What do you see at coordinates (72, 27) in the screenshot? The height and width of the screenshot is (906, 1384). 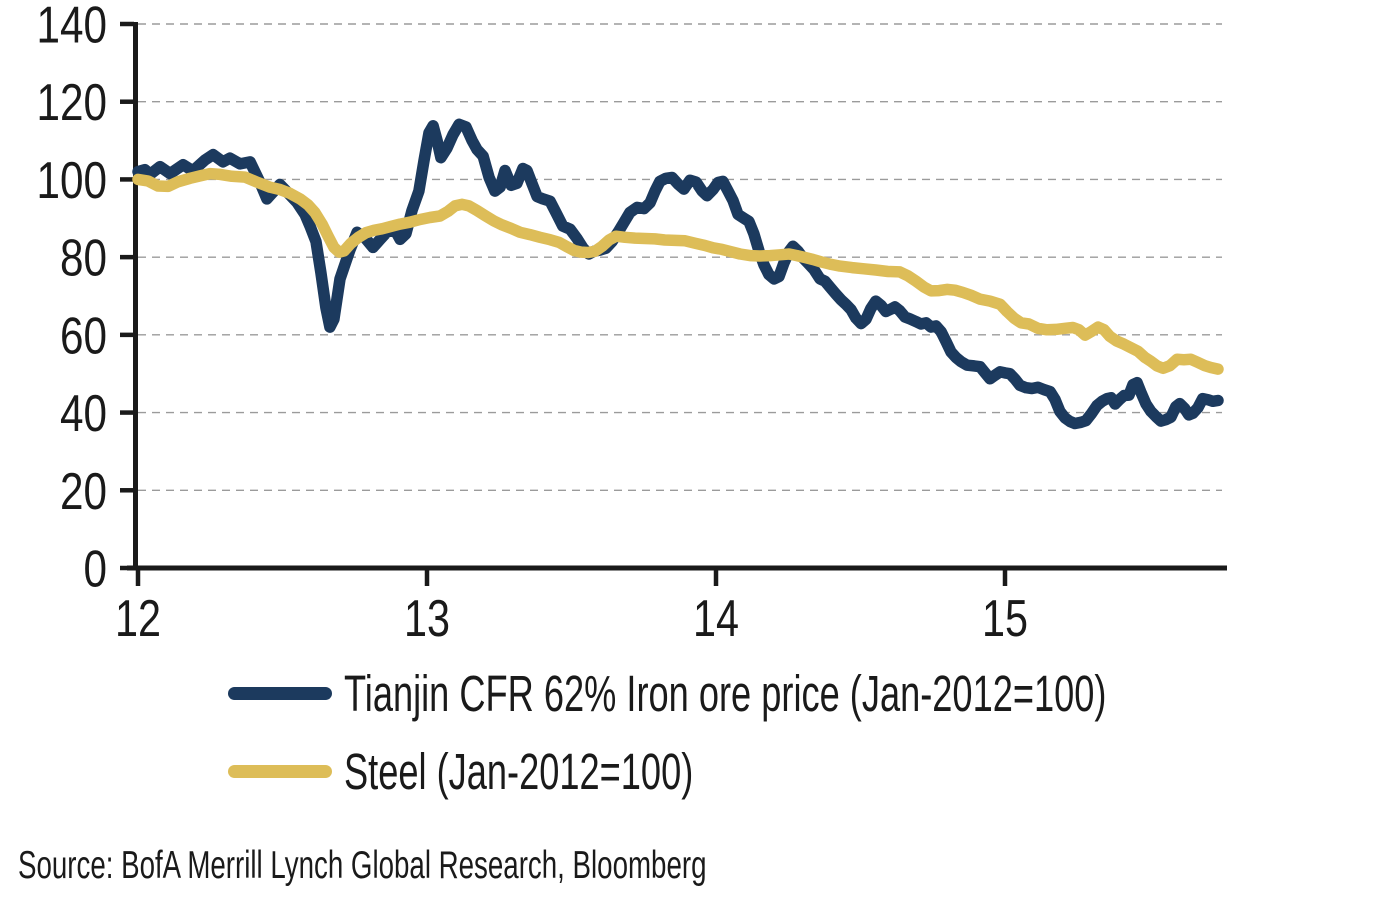 I see `y-tick-label: 140` at bounding box center [72, 27].